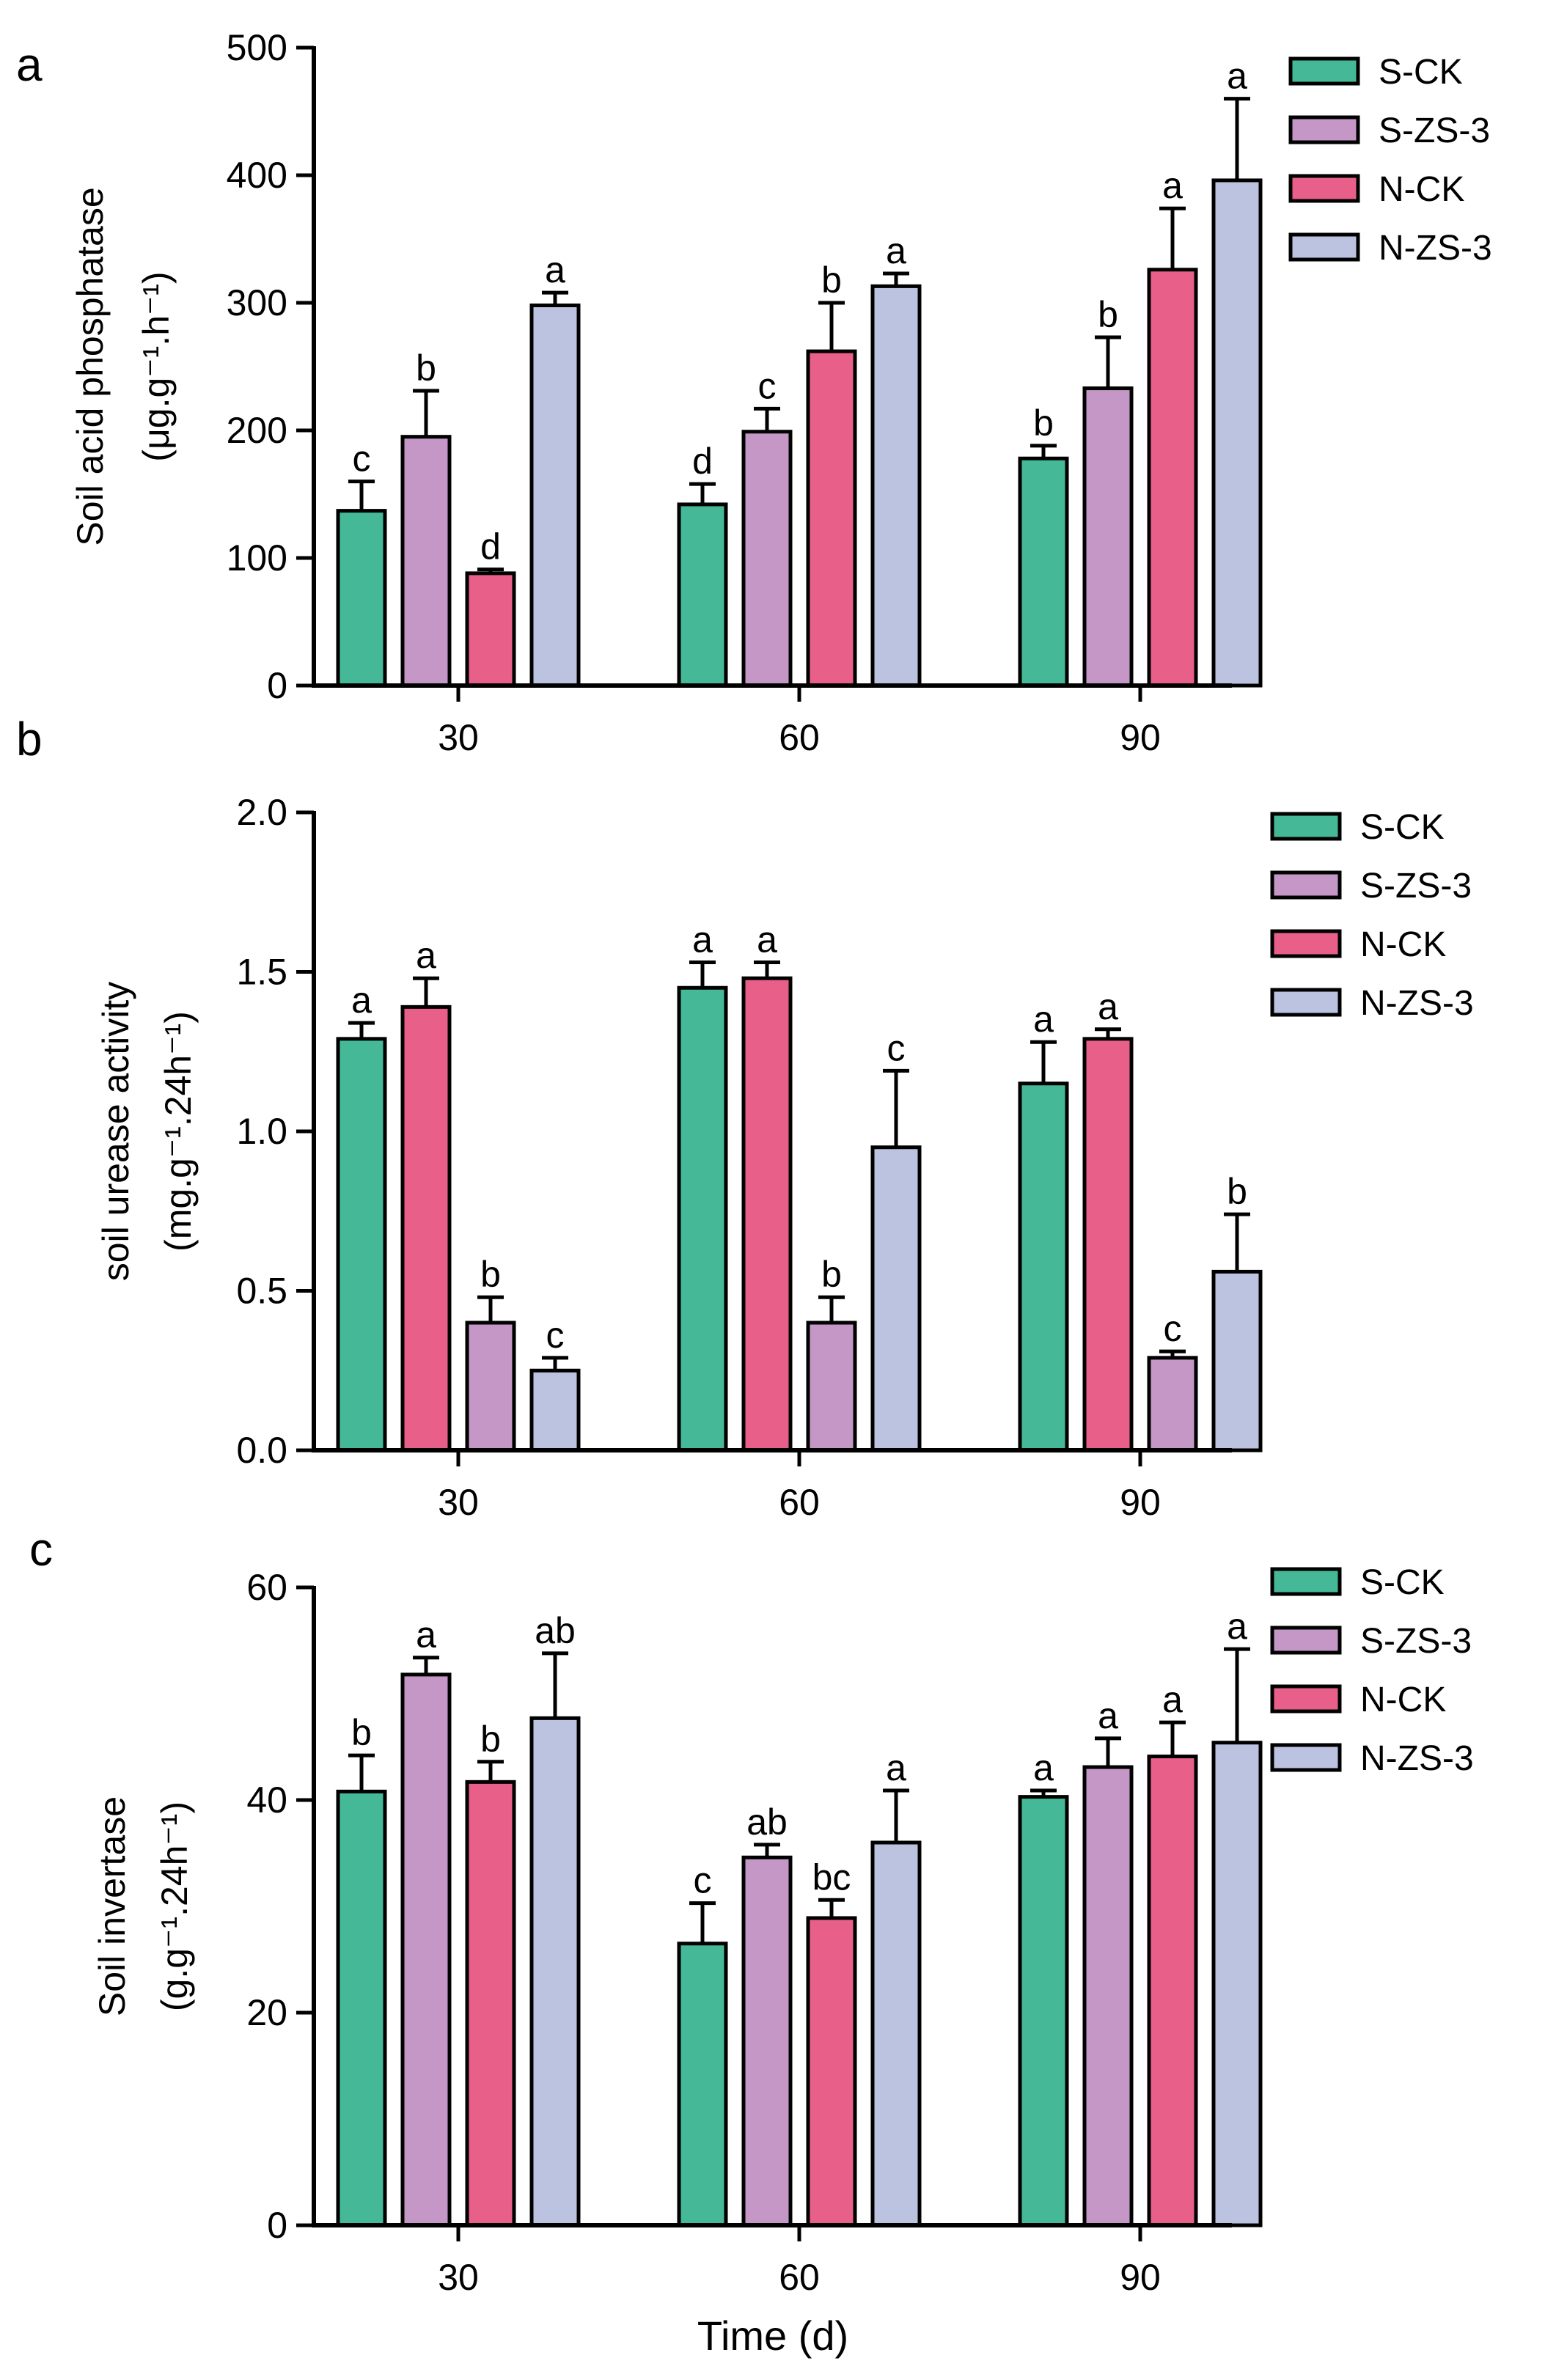 The width and height of the screenshot is (1567, 2380). Describe the element at coordinates (1402, 827) in the screenshot. I see `panel-b-legend-label-S-CK: S-CK` at that location.